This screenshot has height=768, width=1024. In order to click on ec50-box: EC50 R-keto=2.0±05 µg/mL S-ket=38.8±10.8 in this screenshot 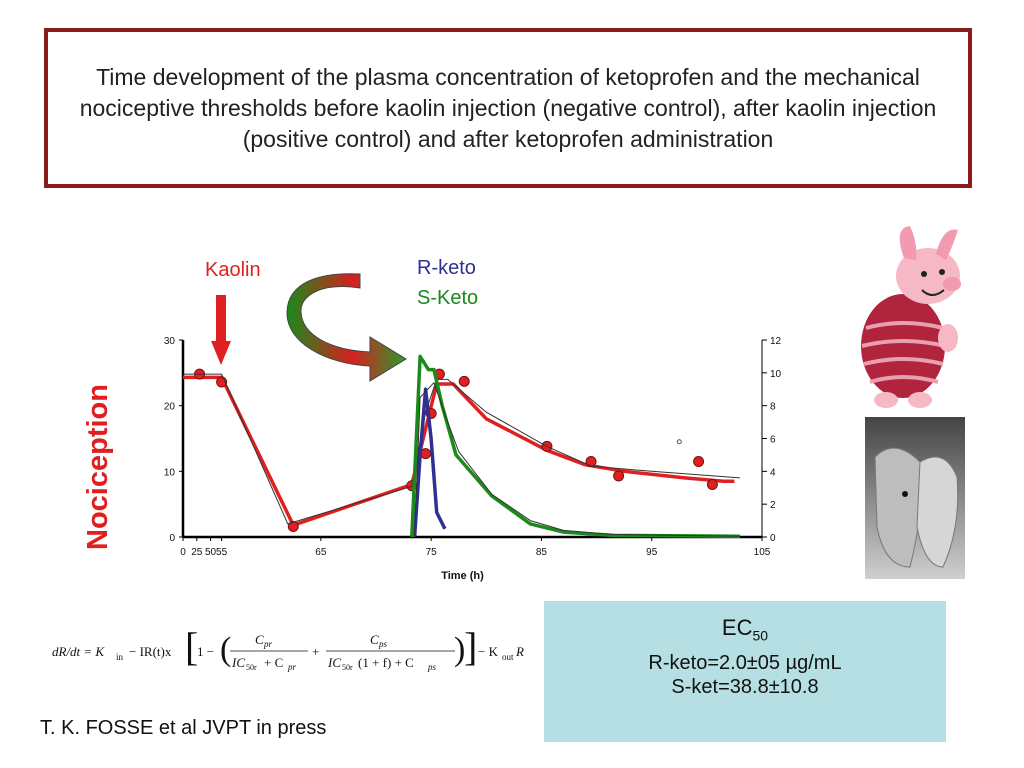, I will do `click(745, 671)`.